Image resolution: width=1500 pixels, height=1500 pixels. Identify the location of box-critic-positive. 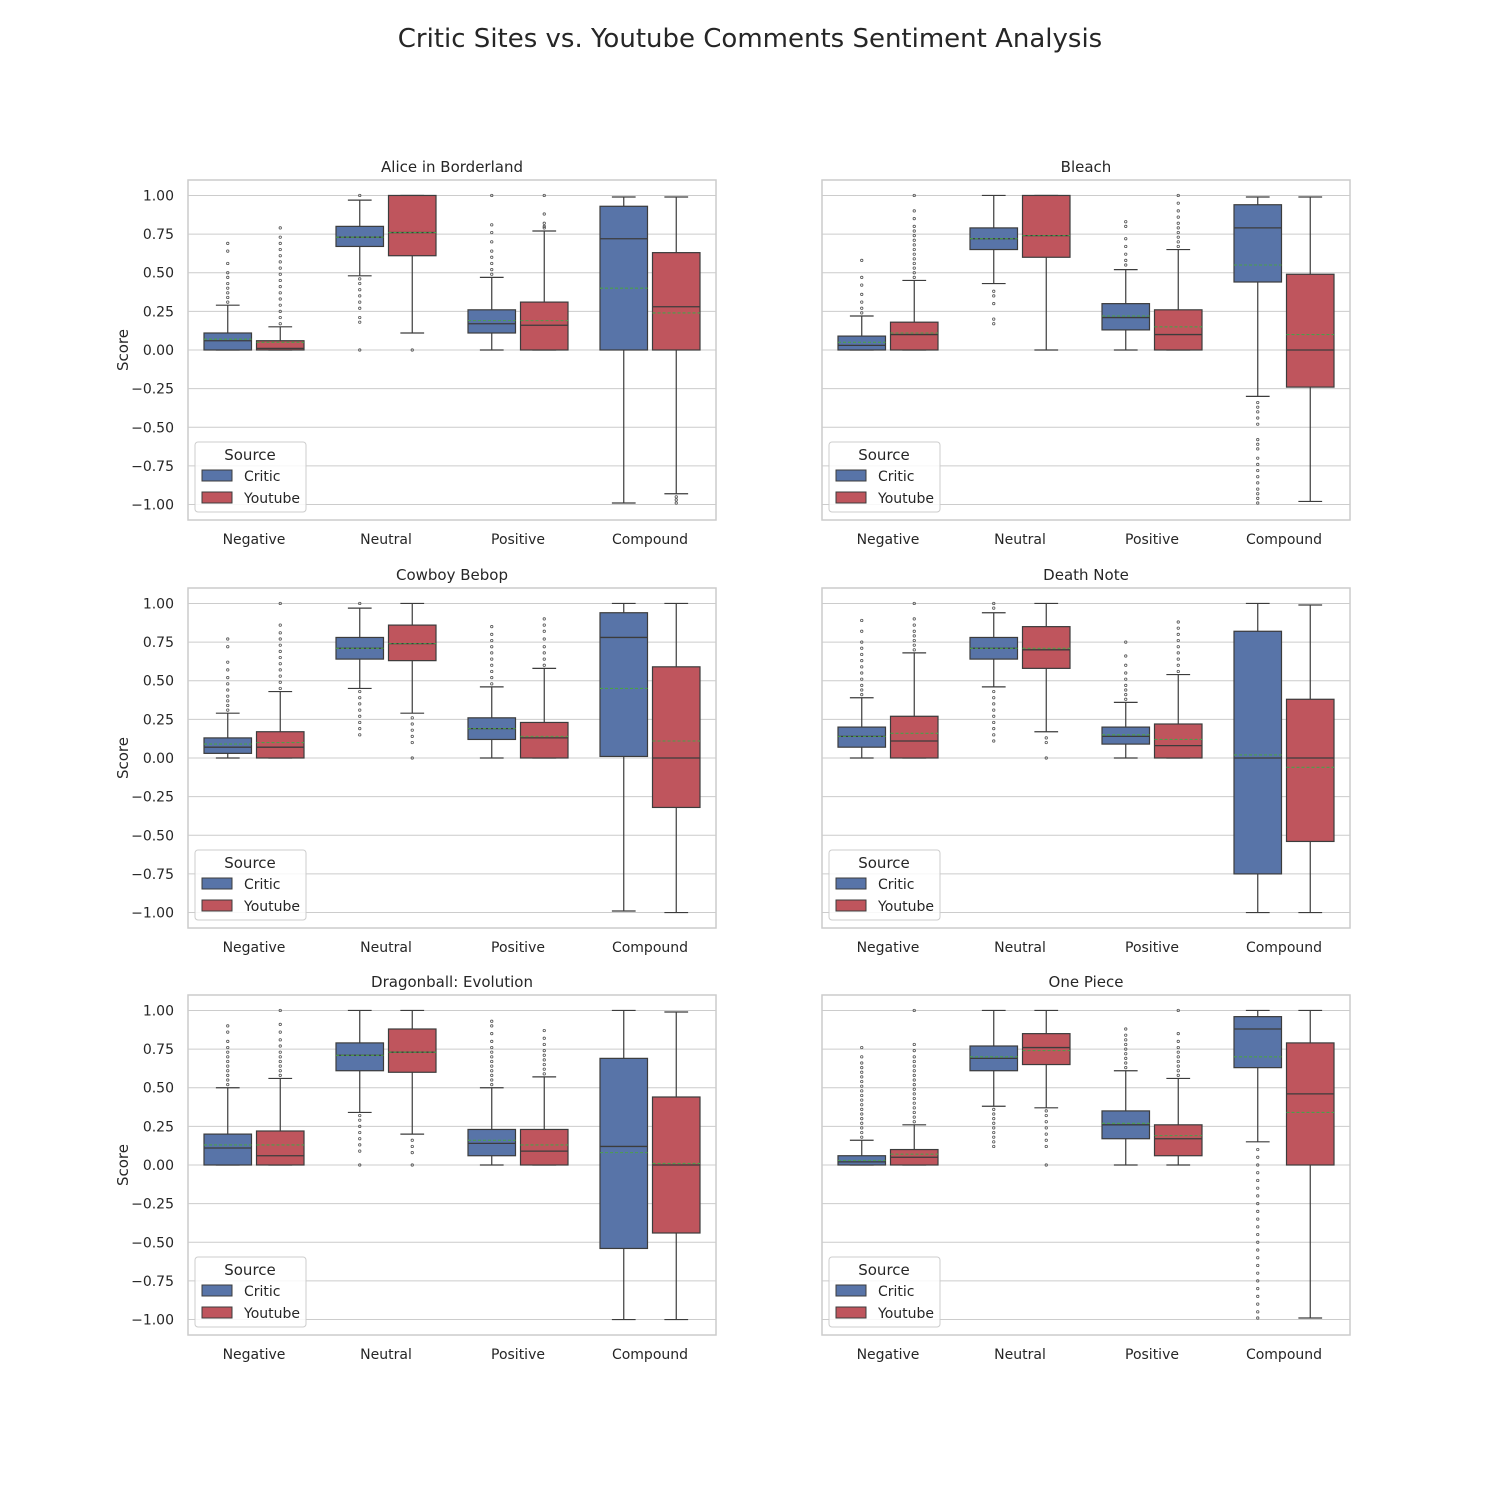
(492, 1092).